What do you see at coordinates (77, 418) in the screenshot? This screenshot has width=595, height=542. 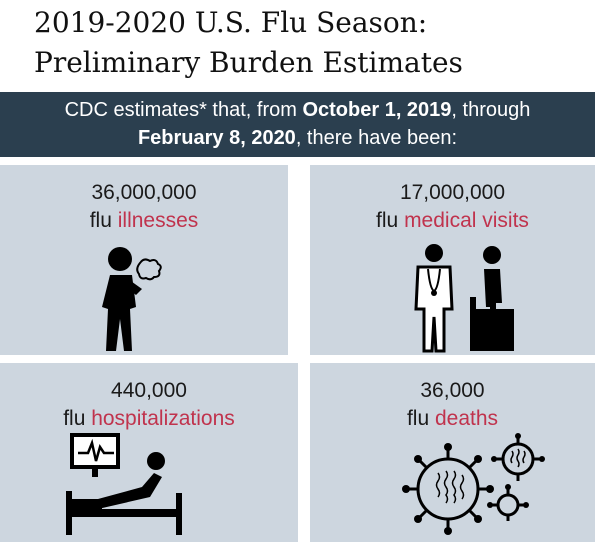 I see `hospitalizations-prefix: flu` at bounding box center [77, 418].